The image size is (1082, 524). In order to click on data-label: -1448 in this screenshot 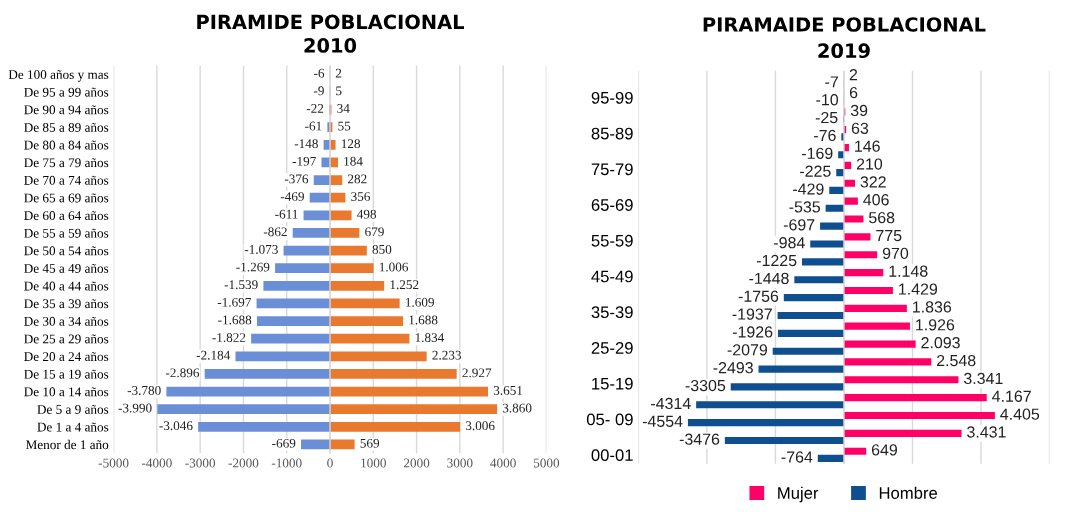, I will do `click(769, 278)`.